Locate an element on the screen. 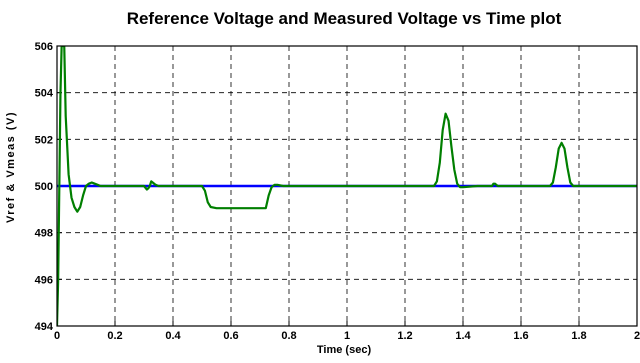 The width and height of the screenshot is (640, 363). y-tick-label: 494 is located at coordinates (44, 327).